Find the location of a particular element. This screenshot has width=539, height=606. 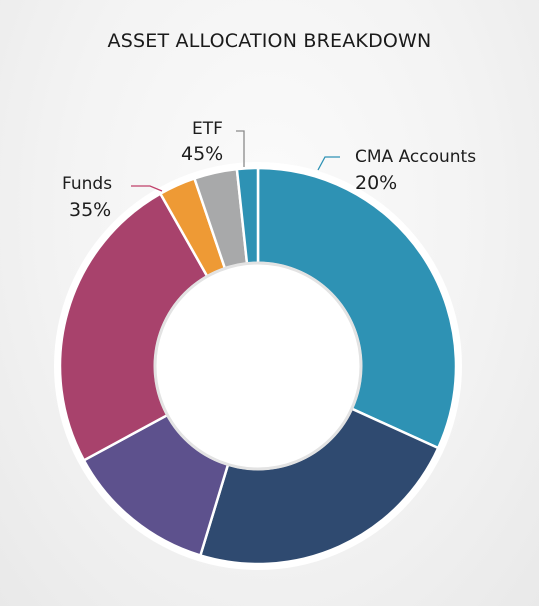

donut-hole is located at coordinates (258, 366).